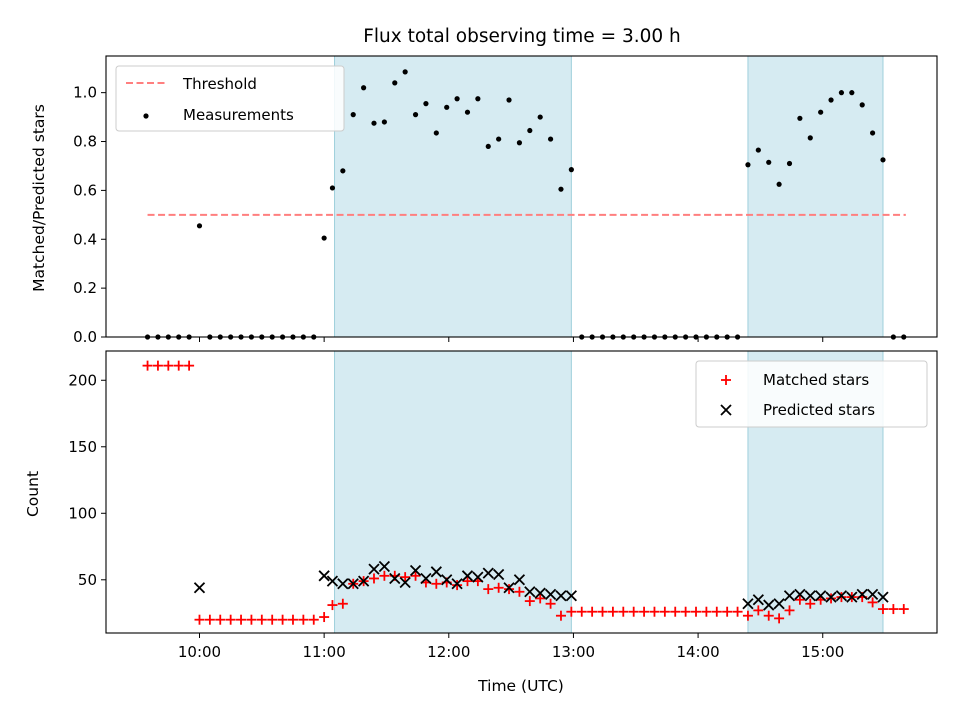 The height and width of the screenshot is (720, 960). Describe the element at coordinates (698, 647) in the screenshot. I see `x-tick: 14:00` at that location.